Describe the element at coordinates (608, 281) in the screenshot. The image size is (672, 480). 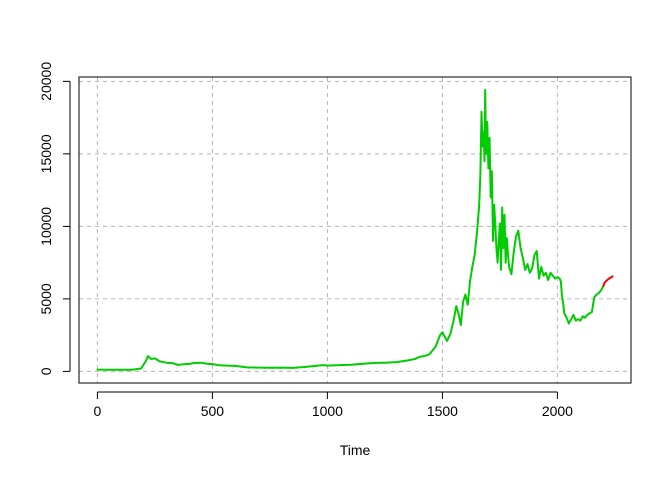
I see `forecast-series-line` at that location.